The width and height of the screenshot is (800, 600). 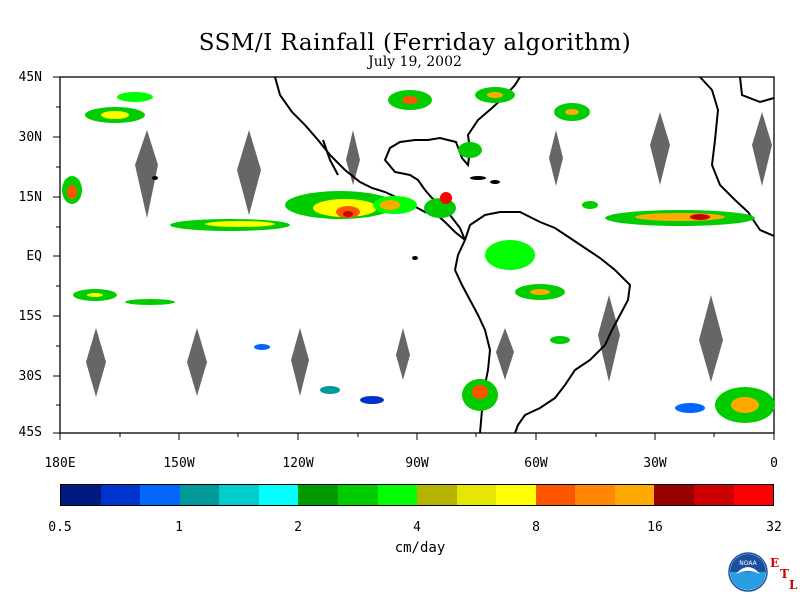 What do you see at coordinates (748, 572) in the screenshot?
I see `noaa-logo: NOAA` at bounding box center [748, 572].